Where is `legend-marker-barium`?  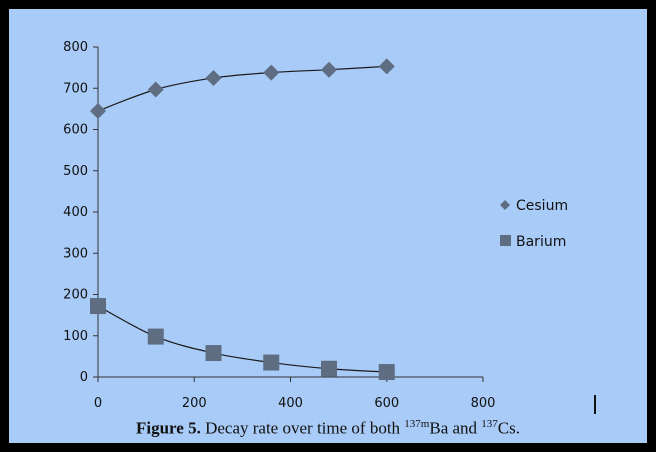
legend-marker-barium is located at coordinates (505, 240).